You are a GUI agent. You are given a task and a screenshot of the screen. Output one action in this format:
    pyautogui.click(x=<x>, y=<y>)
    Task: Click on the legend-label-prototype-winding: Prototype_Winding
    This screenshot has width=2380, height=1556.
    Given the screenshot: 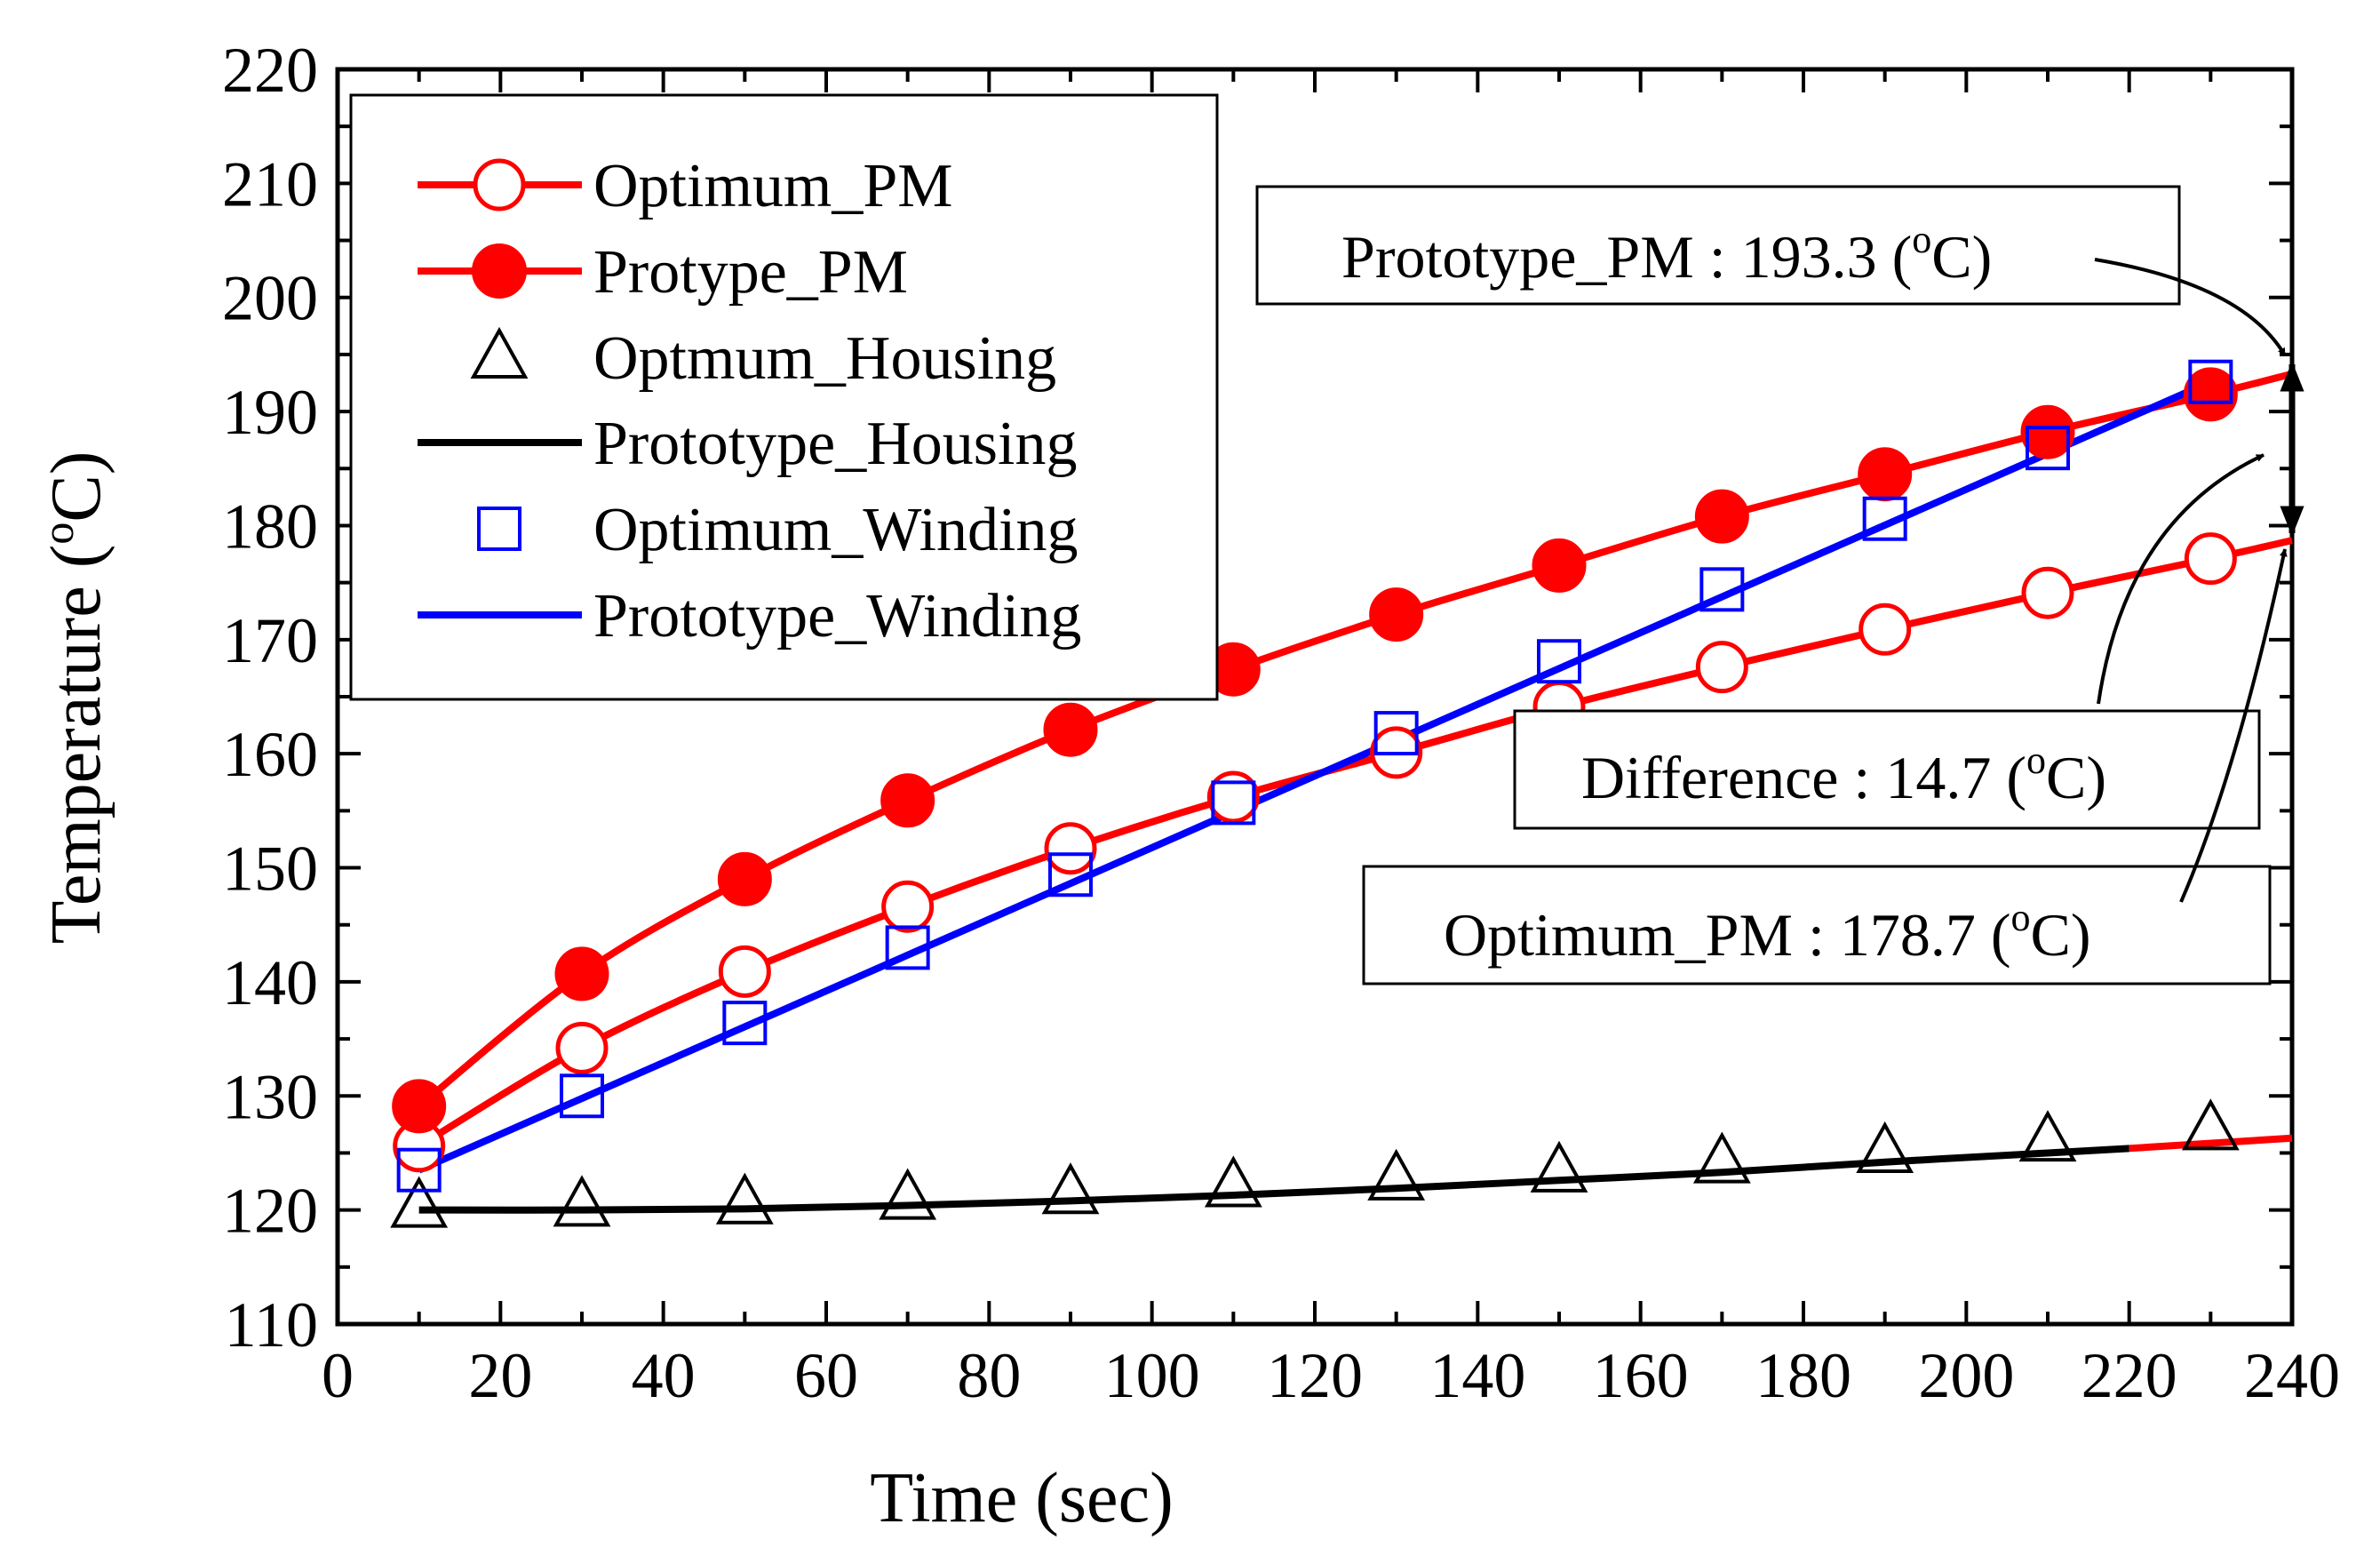 What is the action you would take?
    pyautogui.click(x=837, y=616)
    